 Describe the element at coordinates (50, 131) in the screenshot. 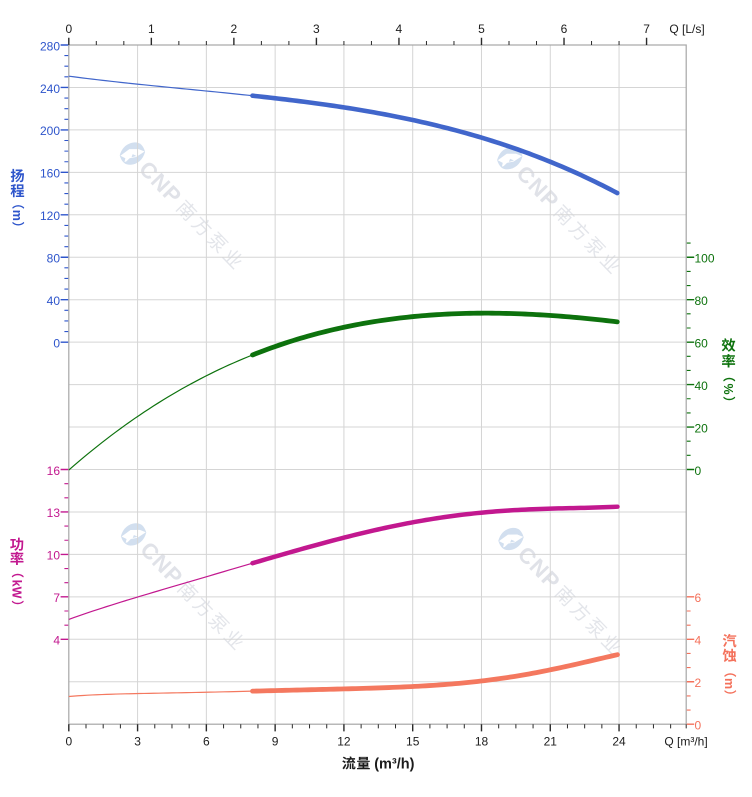

I see `svg-text: 200` at that location.